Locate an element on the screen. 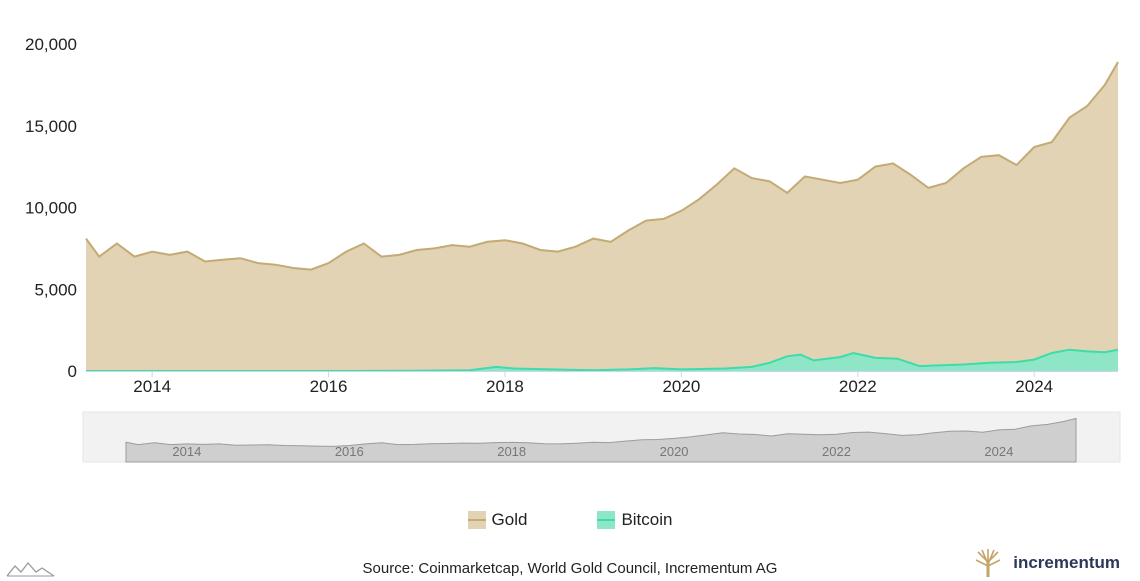 The image size is (1140, 581). y-axis: 0 5,000 10,000 15,000 20,000 is located at coordinates (51, 208).